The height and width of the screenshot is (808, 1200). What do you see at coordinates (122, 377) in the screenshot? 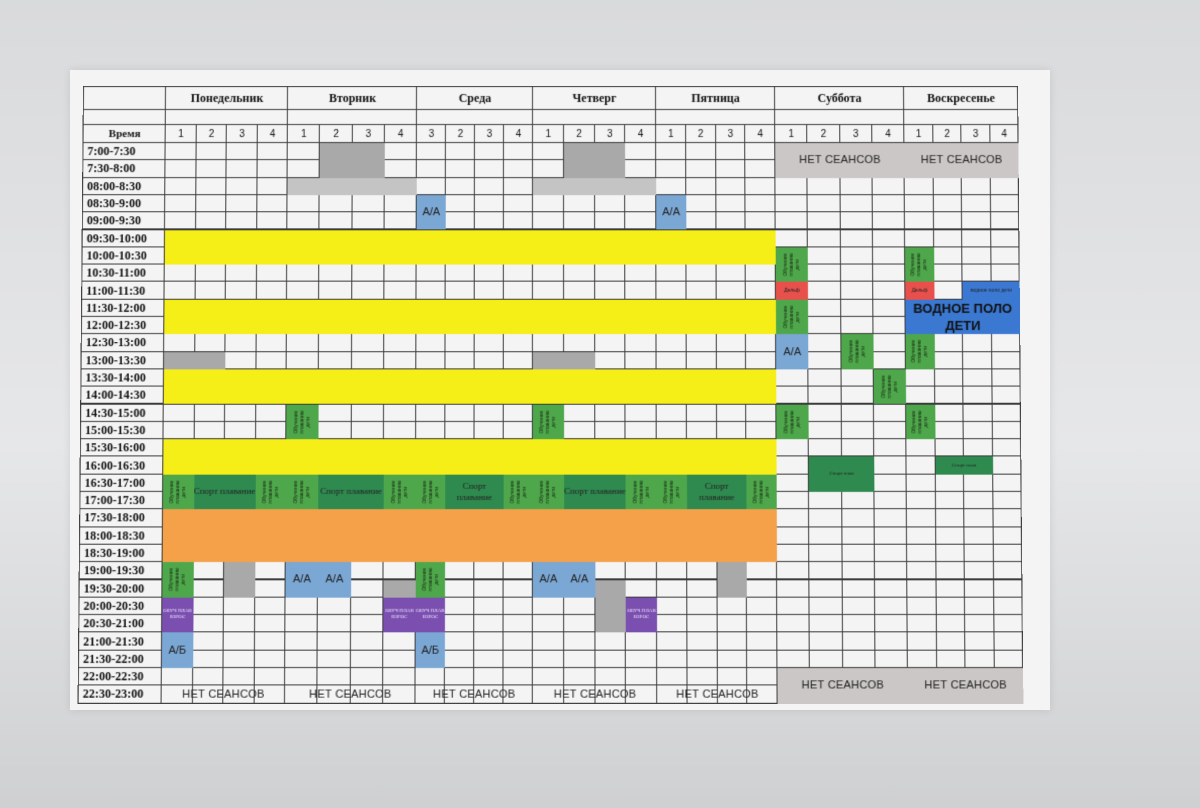
I see `time-label: 13:30-14:00` at bounding box center [122, 377].